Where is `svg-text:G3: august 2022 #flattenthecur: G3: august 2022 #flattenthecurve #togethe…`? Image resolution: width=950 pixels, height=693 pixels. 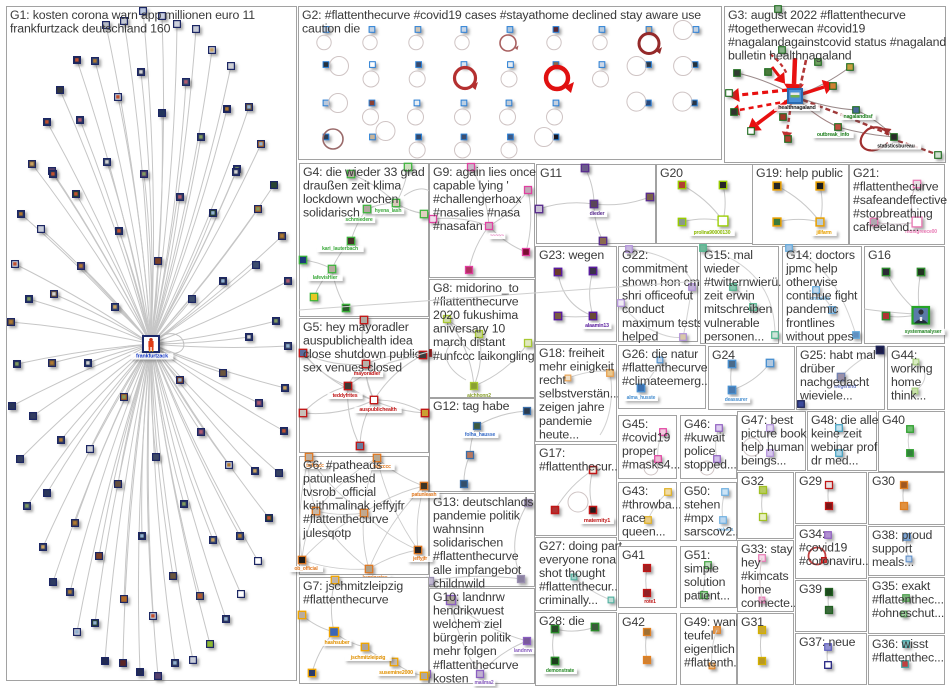 svg-text:G3: august 2022 #flattenthecur: G3: august 2022 #flattenthecurve #togethe… is located at coordinates (837, 35).